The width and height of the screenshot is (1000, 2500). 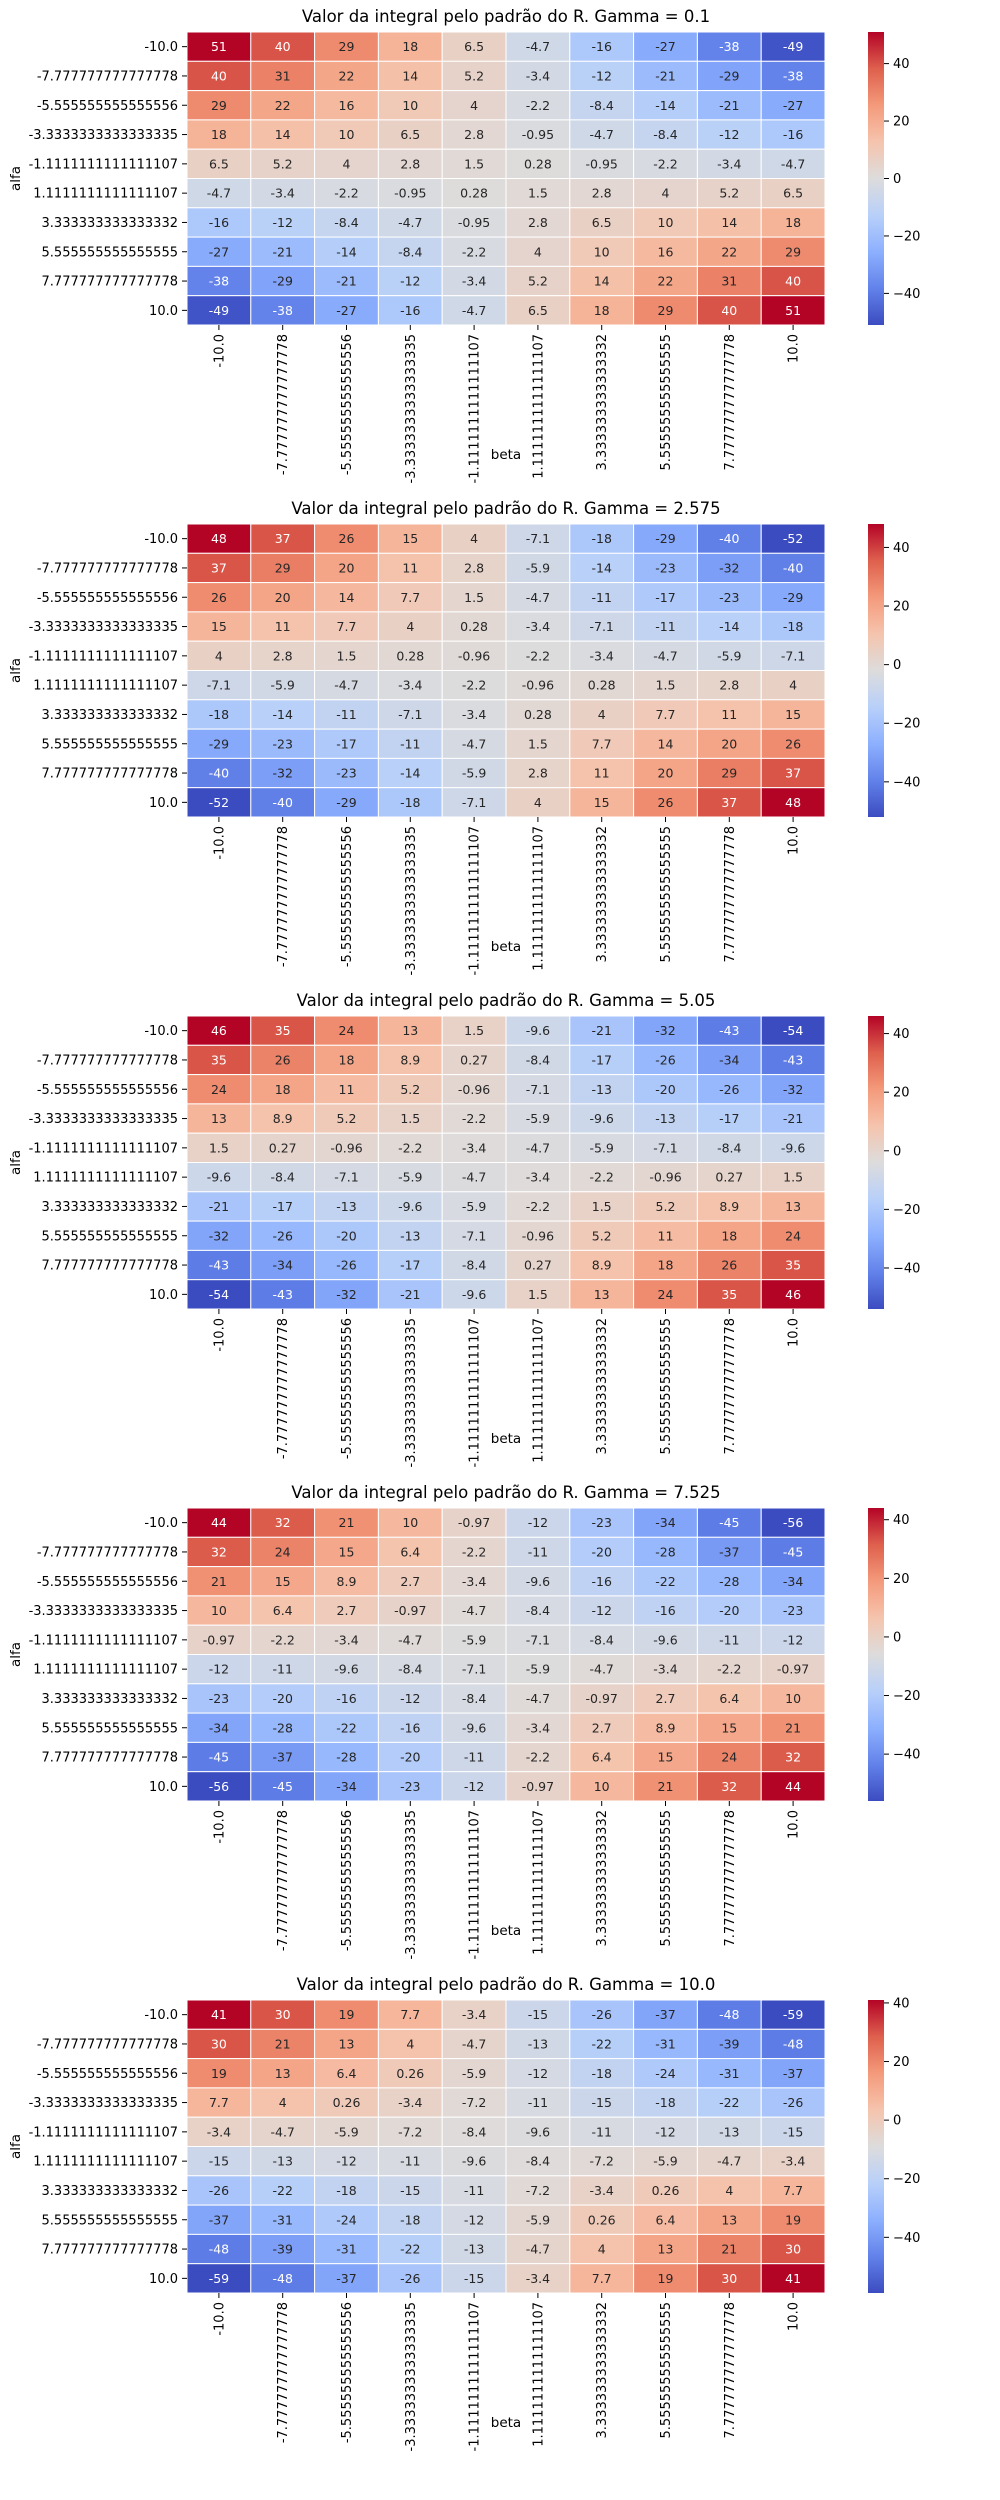 I want to click on cell-value-label: -26, so click(x=729, y=1089).